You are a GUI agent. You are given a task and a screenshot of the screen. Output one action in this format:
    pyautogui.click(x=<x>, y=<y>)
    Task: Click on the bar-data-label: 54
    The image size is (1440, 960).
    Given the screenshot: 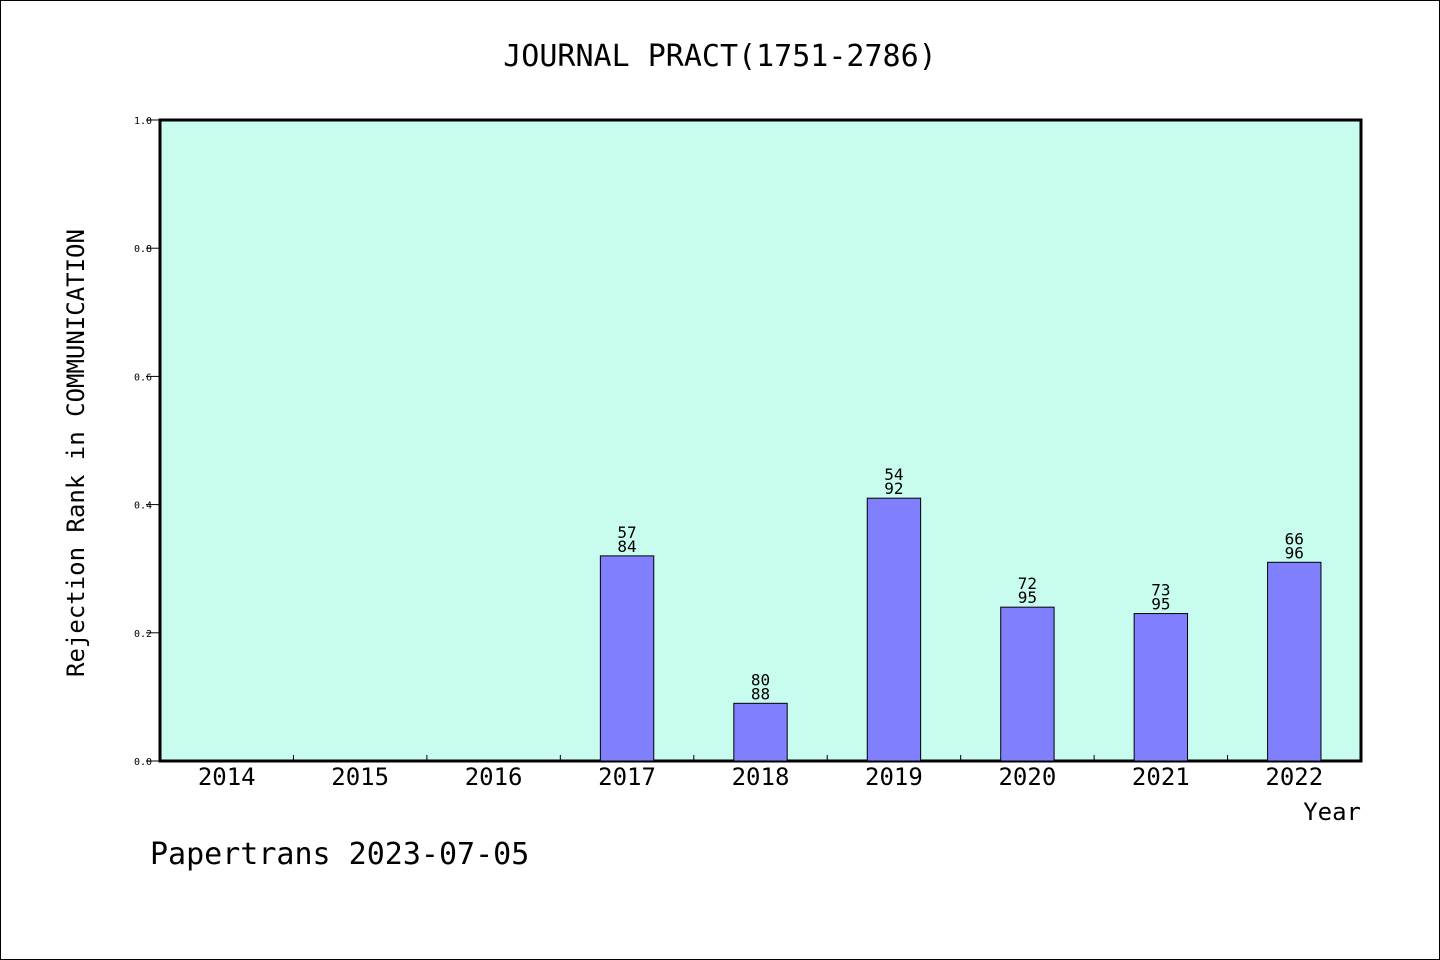 What is the action you would take?
    pyautogui.click(x=893, y=474)
    